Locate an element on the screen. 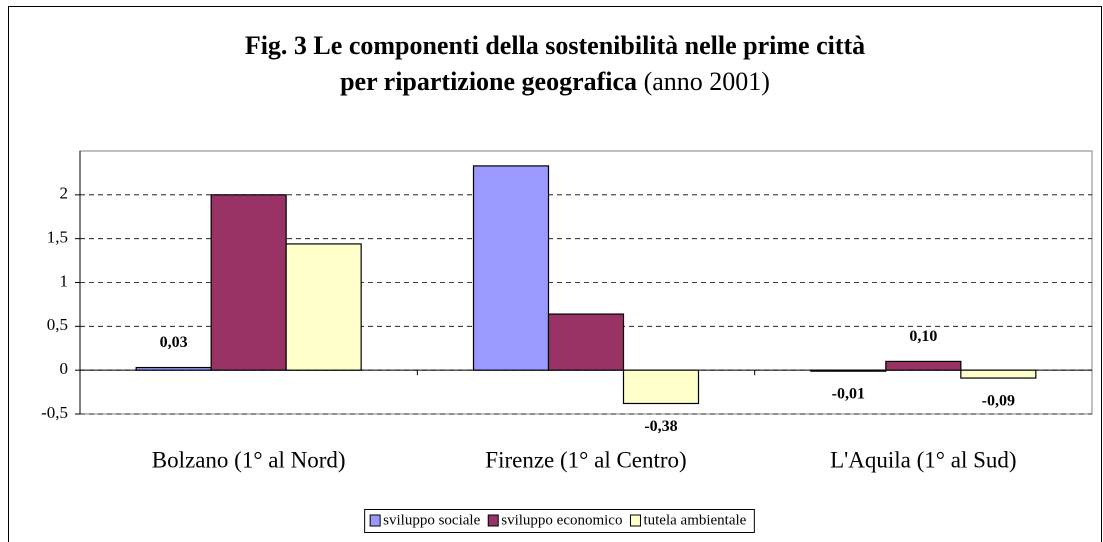 Image resolution: width=1103 pixels, height=542 pixels. y-tick-label: 0,5 is located at coordinates (57, 324).